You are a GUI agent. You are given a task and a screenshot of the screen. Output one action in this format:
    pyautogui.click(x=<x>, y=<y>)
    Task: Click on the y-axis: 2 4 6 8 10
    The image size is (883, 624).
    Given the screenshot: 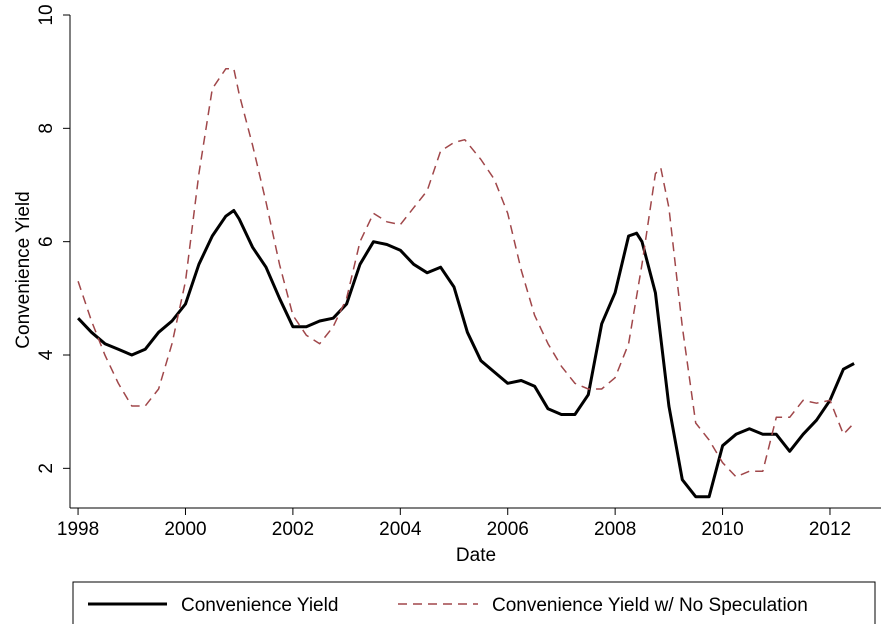 What is the action you would take?
    pyautogui.click(x=53, y=256)
    